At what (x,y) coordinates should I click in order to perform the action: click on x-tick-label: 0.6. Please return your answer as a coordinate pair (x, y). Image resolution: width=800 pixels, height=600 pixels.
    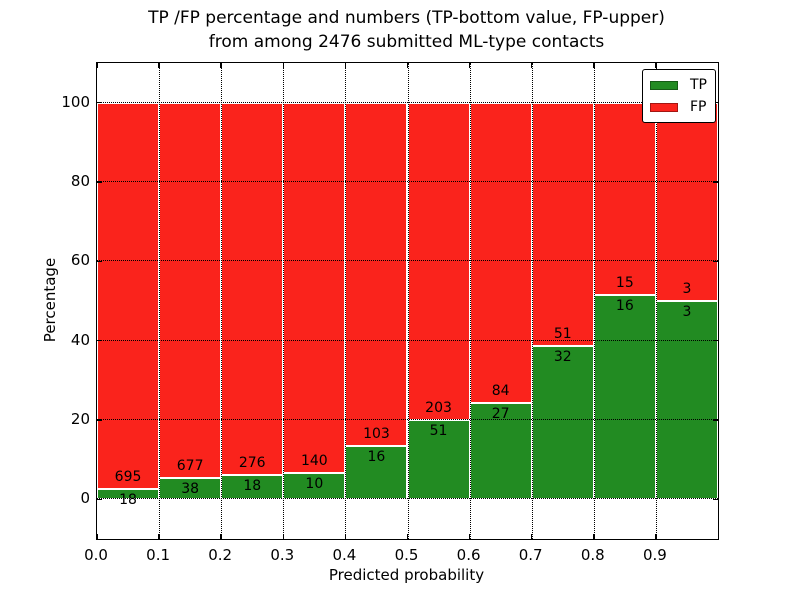
    Looking at the image, I should click on (468, 555).